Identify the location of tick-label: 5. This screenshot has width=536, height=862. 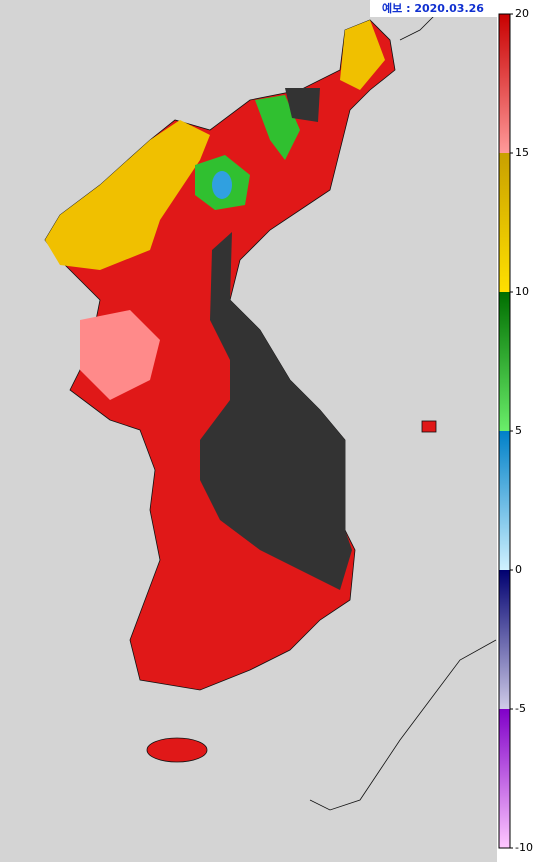
(518, 430).